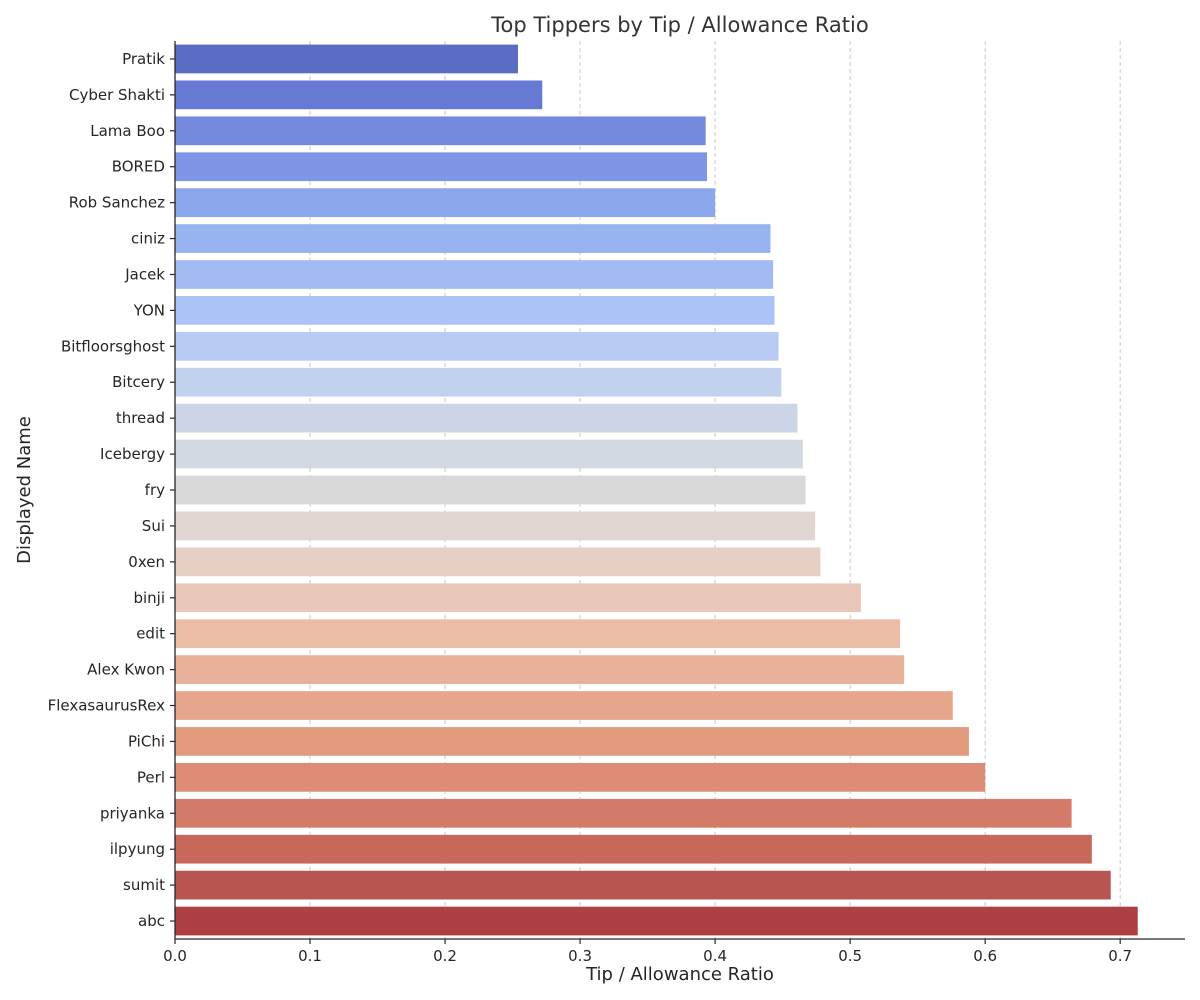 This screenshot has height=1000, width=1200. Describe the element at coordinates (117, 95) in the screenshot. I see `category-label-1: Cyber Shakti` at that location.